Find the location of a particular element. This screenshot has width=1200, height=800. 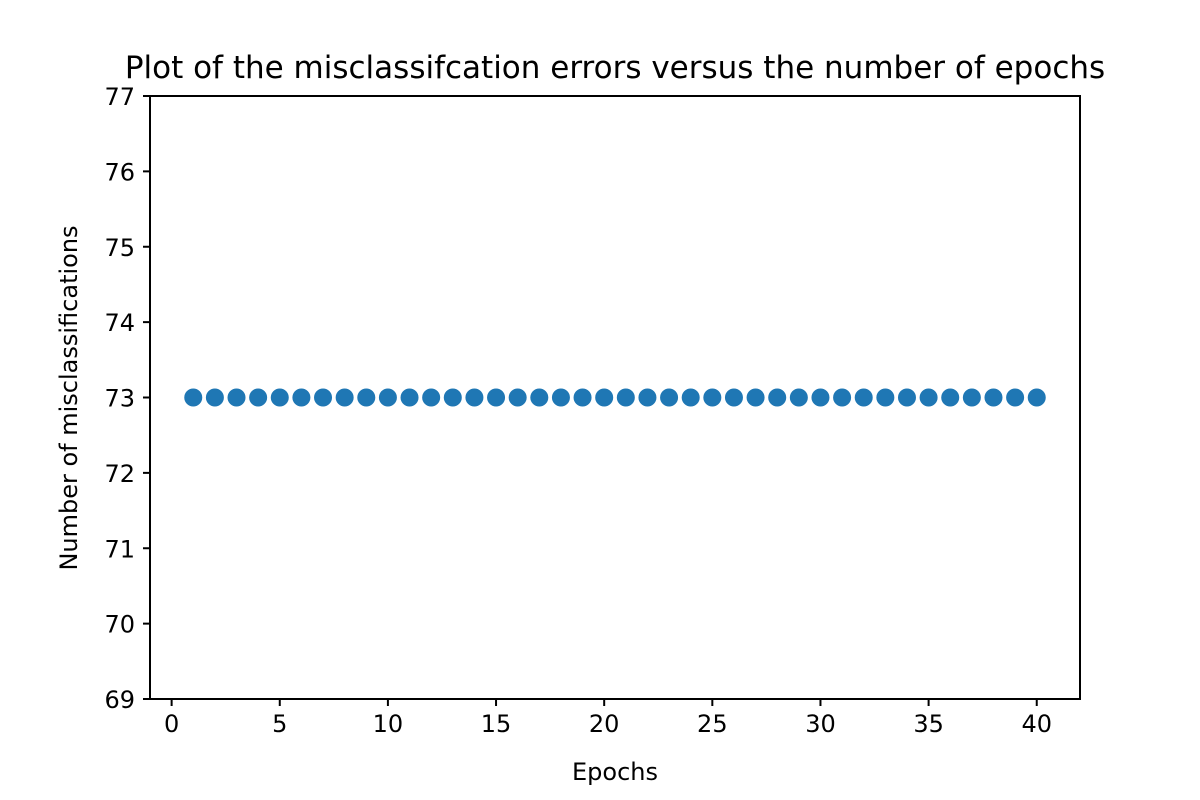

y-tick-label: 74 is located at coordinates (119, 323).